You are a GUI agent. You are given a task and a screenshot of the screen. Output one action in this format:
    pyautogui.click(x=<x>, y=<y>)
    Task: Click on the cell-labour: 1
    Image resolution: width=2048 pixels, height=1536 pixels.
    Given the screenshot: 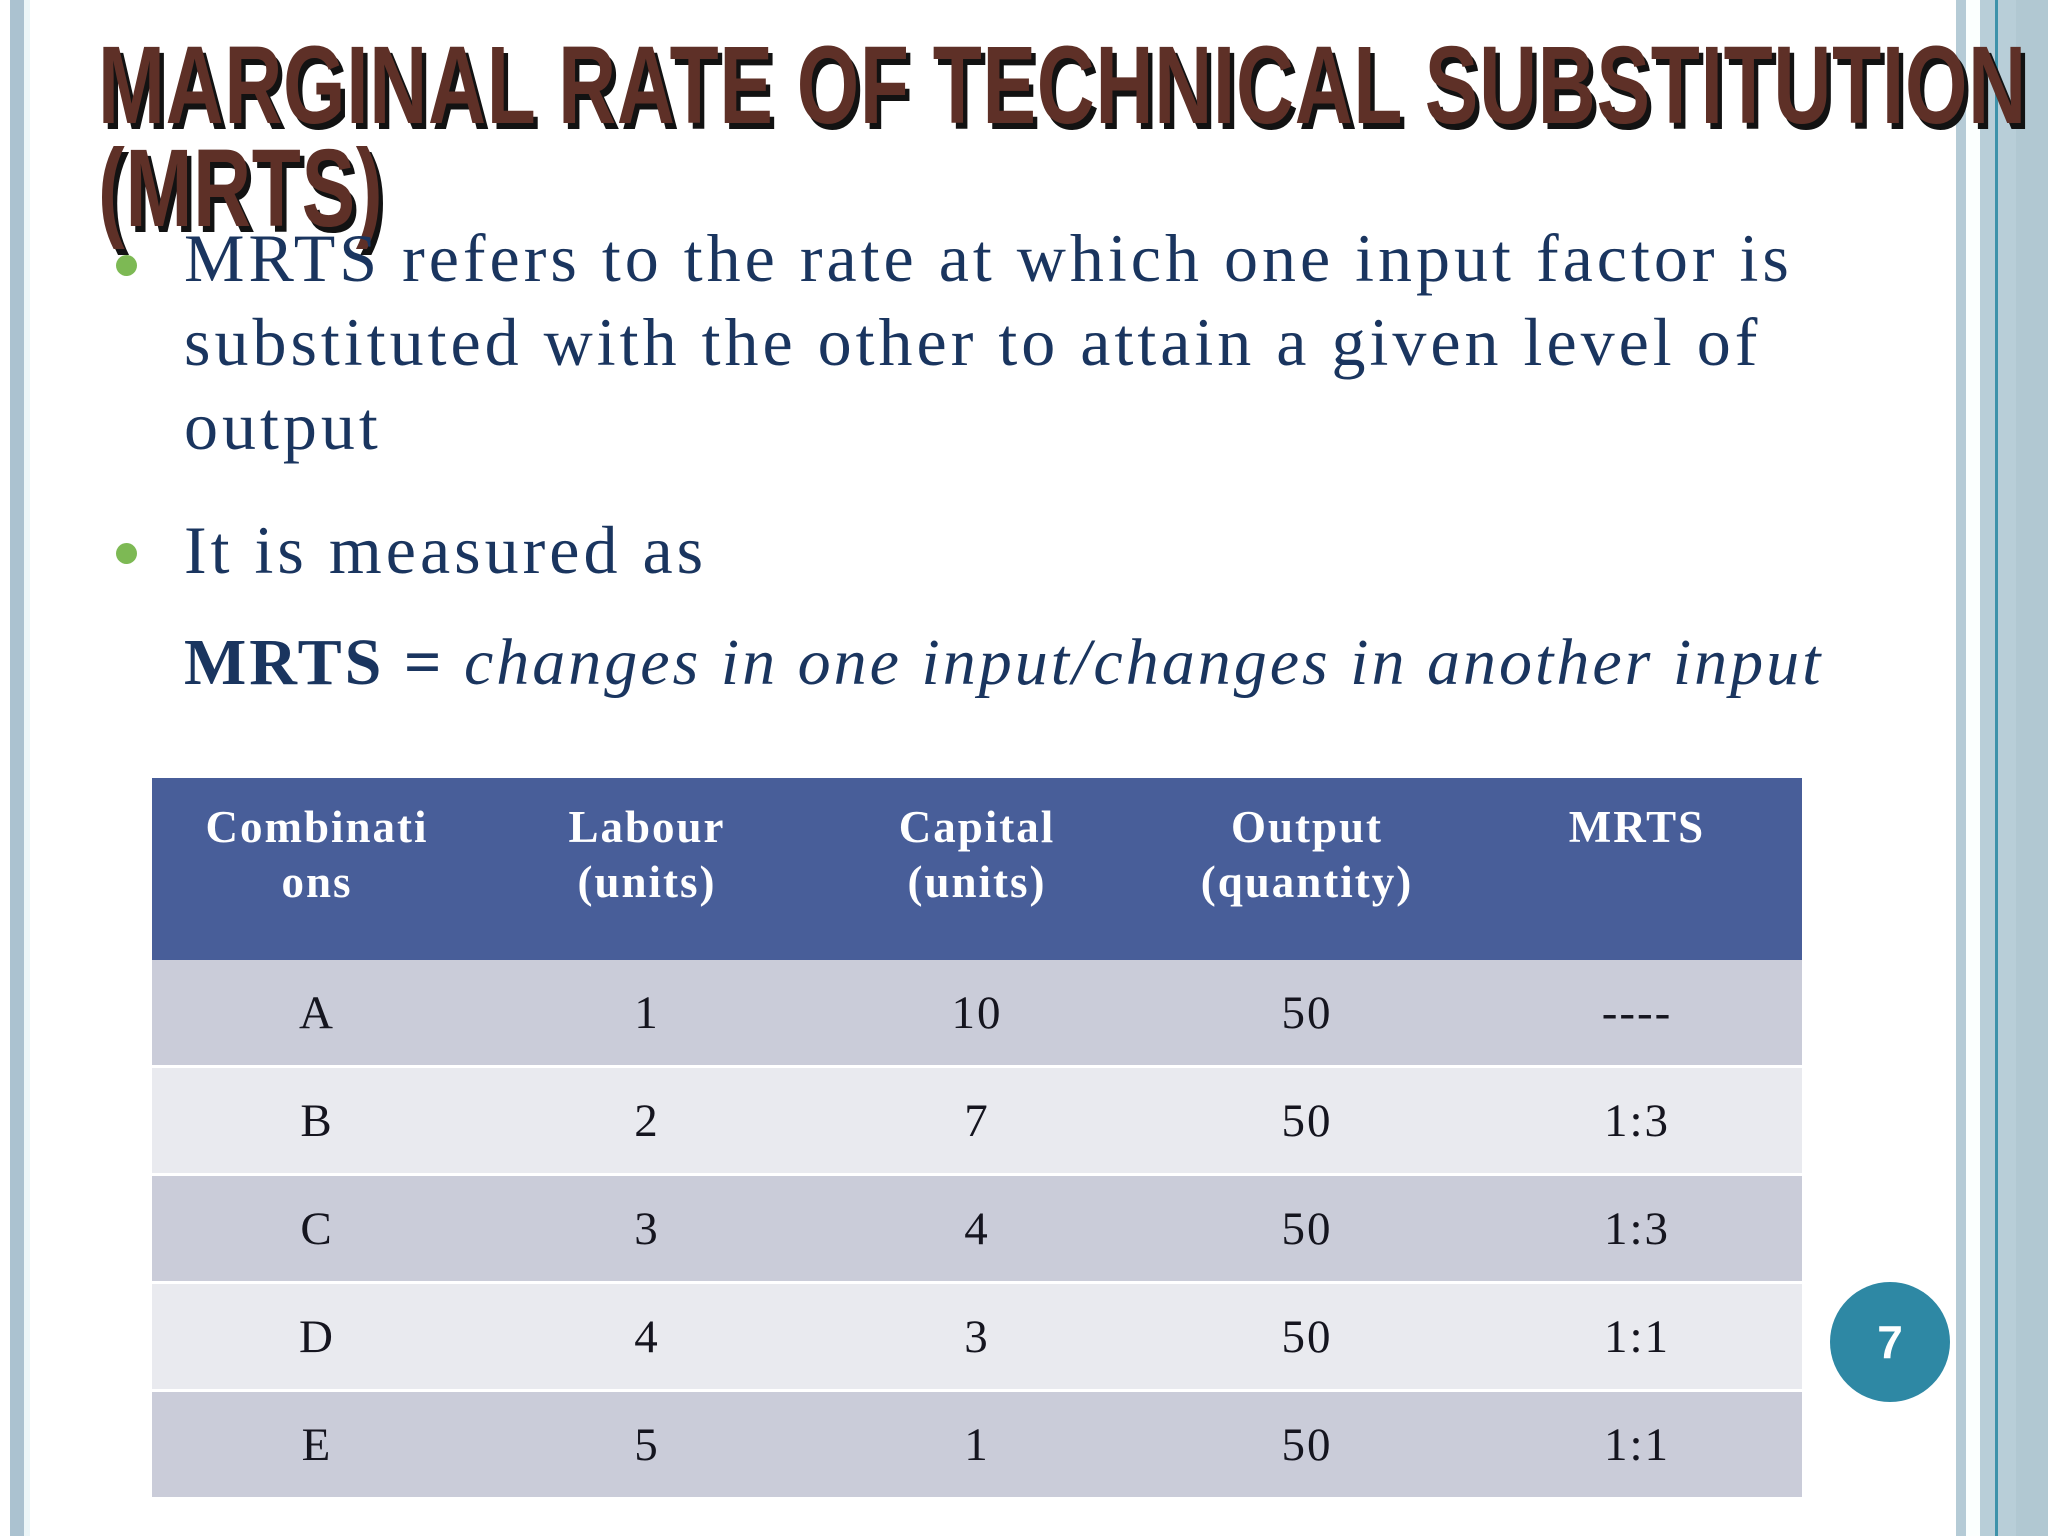 What is the action you would take?
    pyautogui.click(x=647, y=1013)
    